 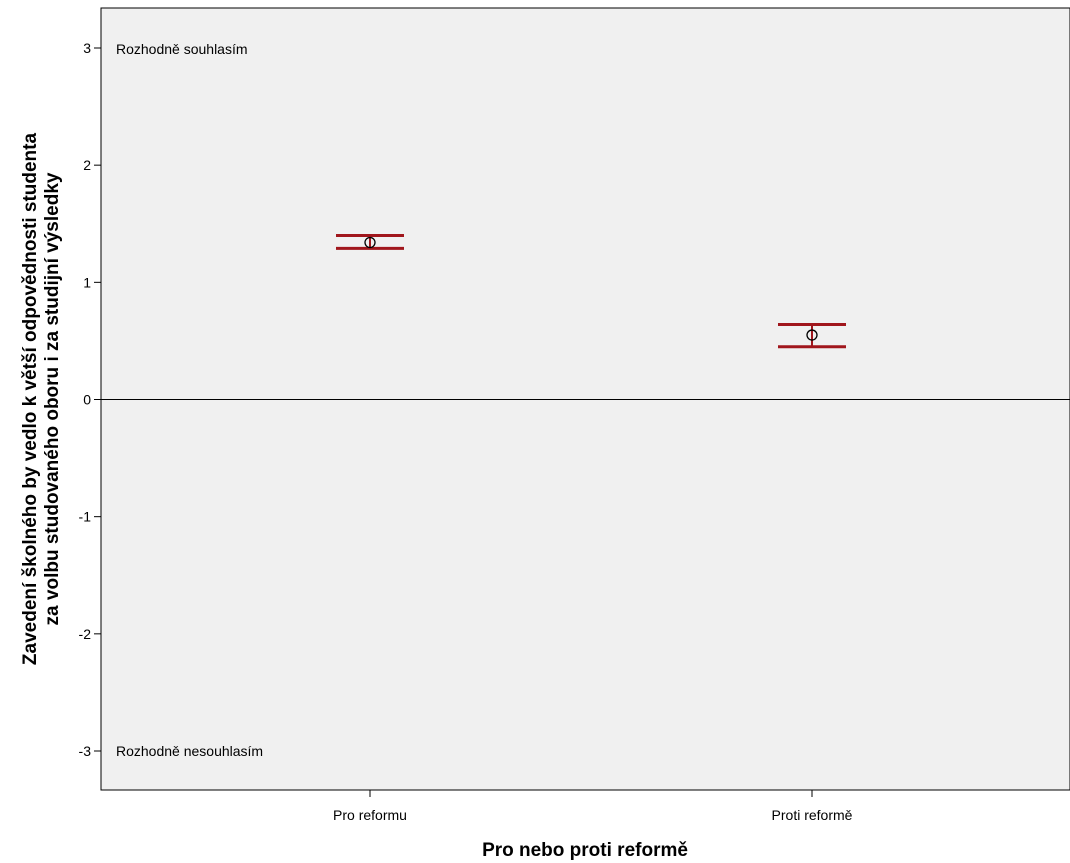 What do you see at coordinates (593, 806) in the screenshot?
I see `x-axis: Pro reformu Proti reformě` at bounding box center [593, 806].